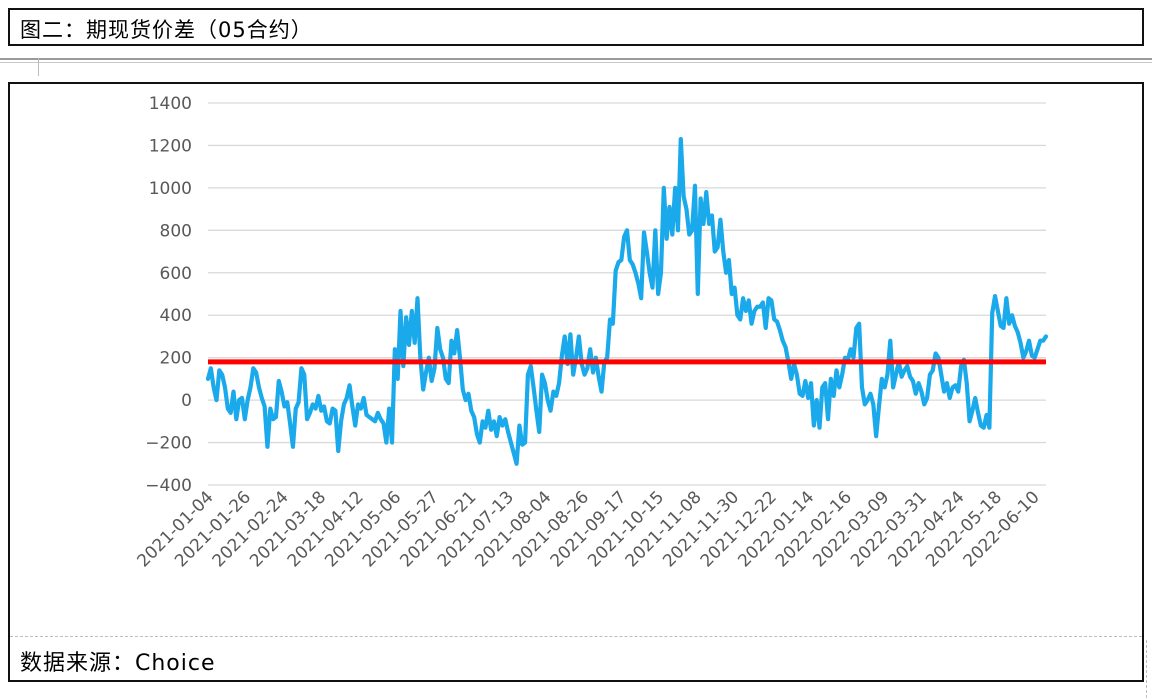  I want to click on cell-divider, so click(38, 67).